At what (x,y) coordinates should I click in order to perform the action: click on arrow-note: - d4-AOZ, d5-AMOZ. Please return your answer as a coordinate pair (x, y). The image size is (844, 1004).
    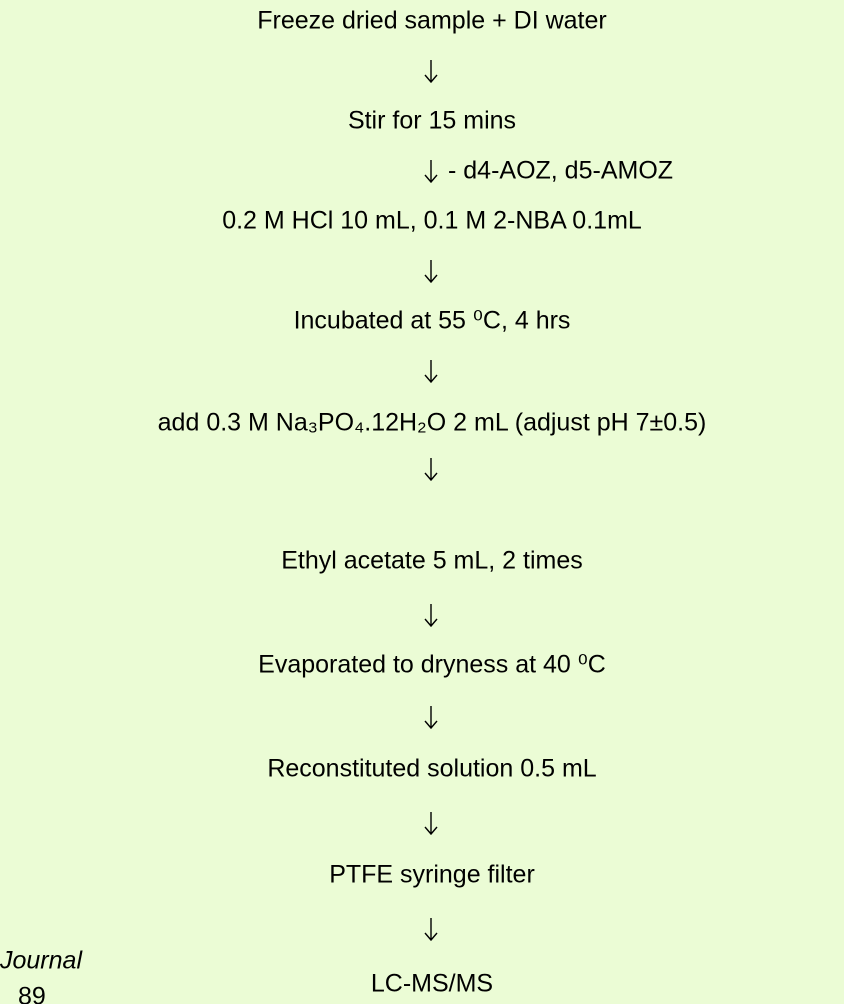
    Looking at the image, I should click on (560, 171).